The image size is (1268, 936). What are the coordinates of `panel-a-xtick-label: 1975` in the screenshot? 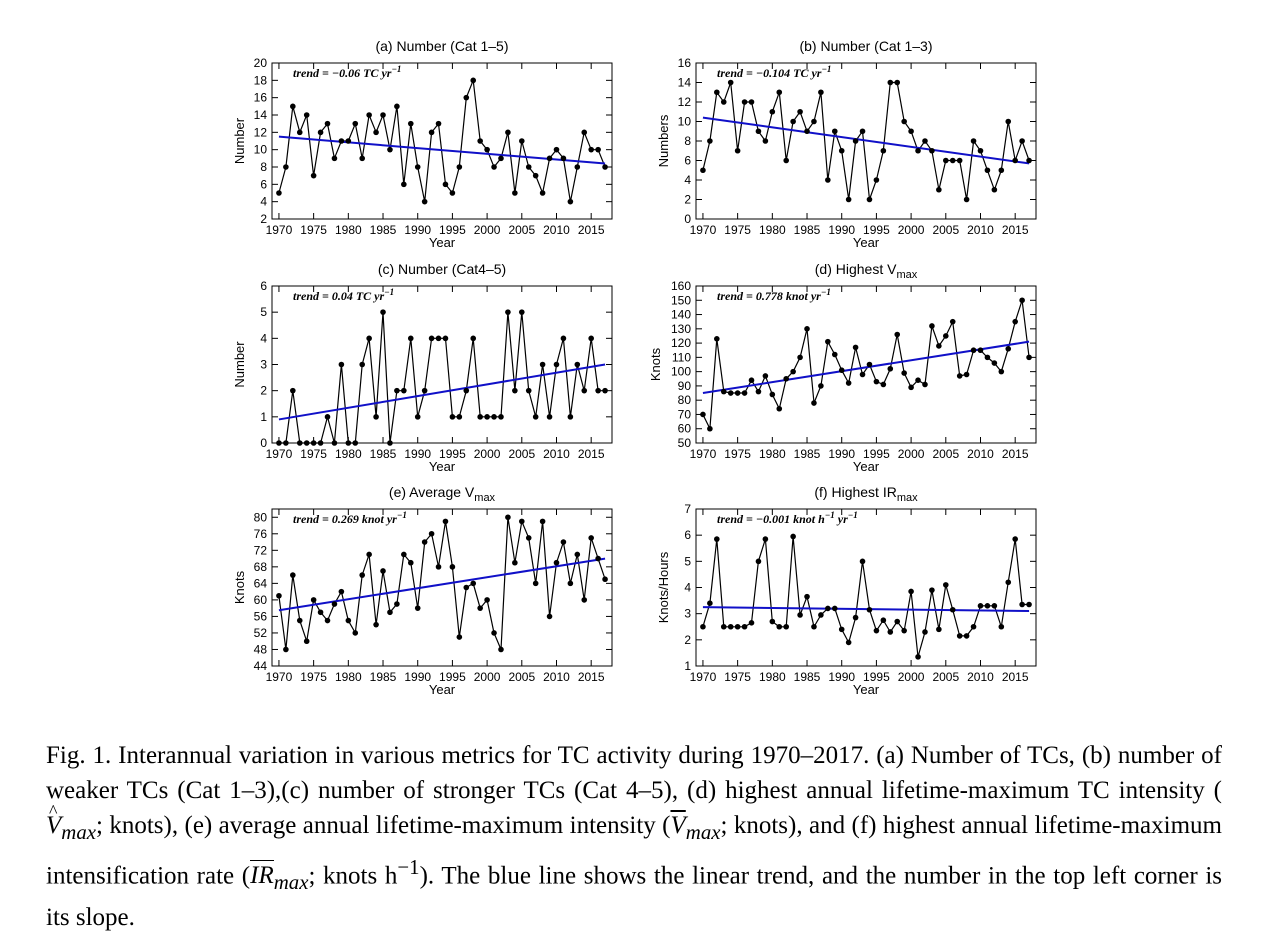 It's located at (313, 230).